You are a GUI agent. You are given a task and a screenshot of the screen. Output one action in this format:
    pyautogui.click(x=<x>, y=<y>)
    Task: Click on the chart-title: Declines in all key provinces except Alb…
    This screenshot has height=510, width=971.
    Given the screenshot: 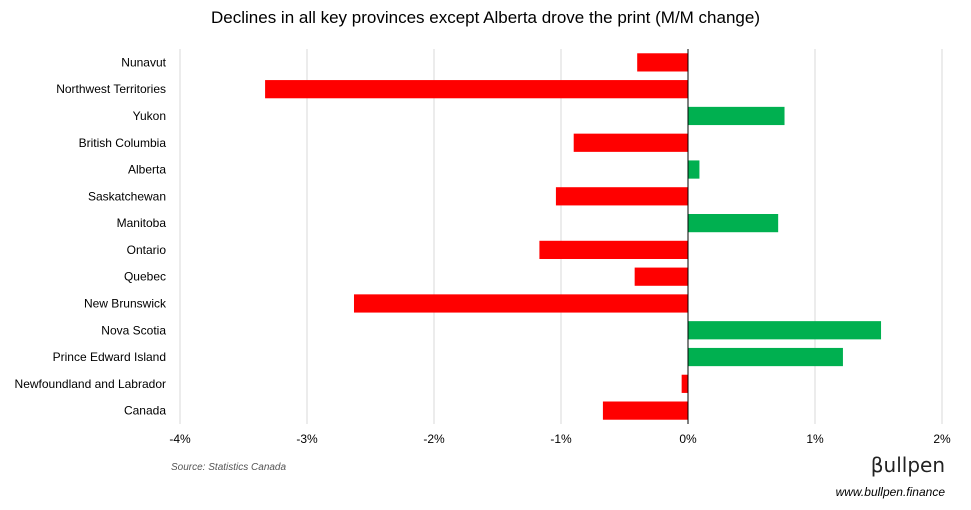 What is the action you would take?
    pyautogui.click(x=485, y=17)
    